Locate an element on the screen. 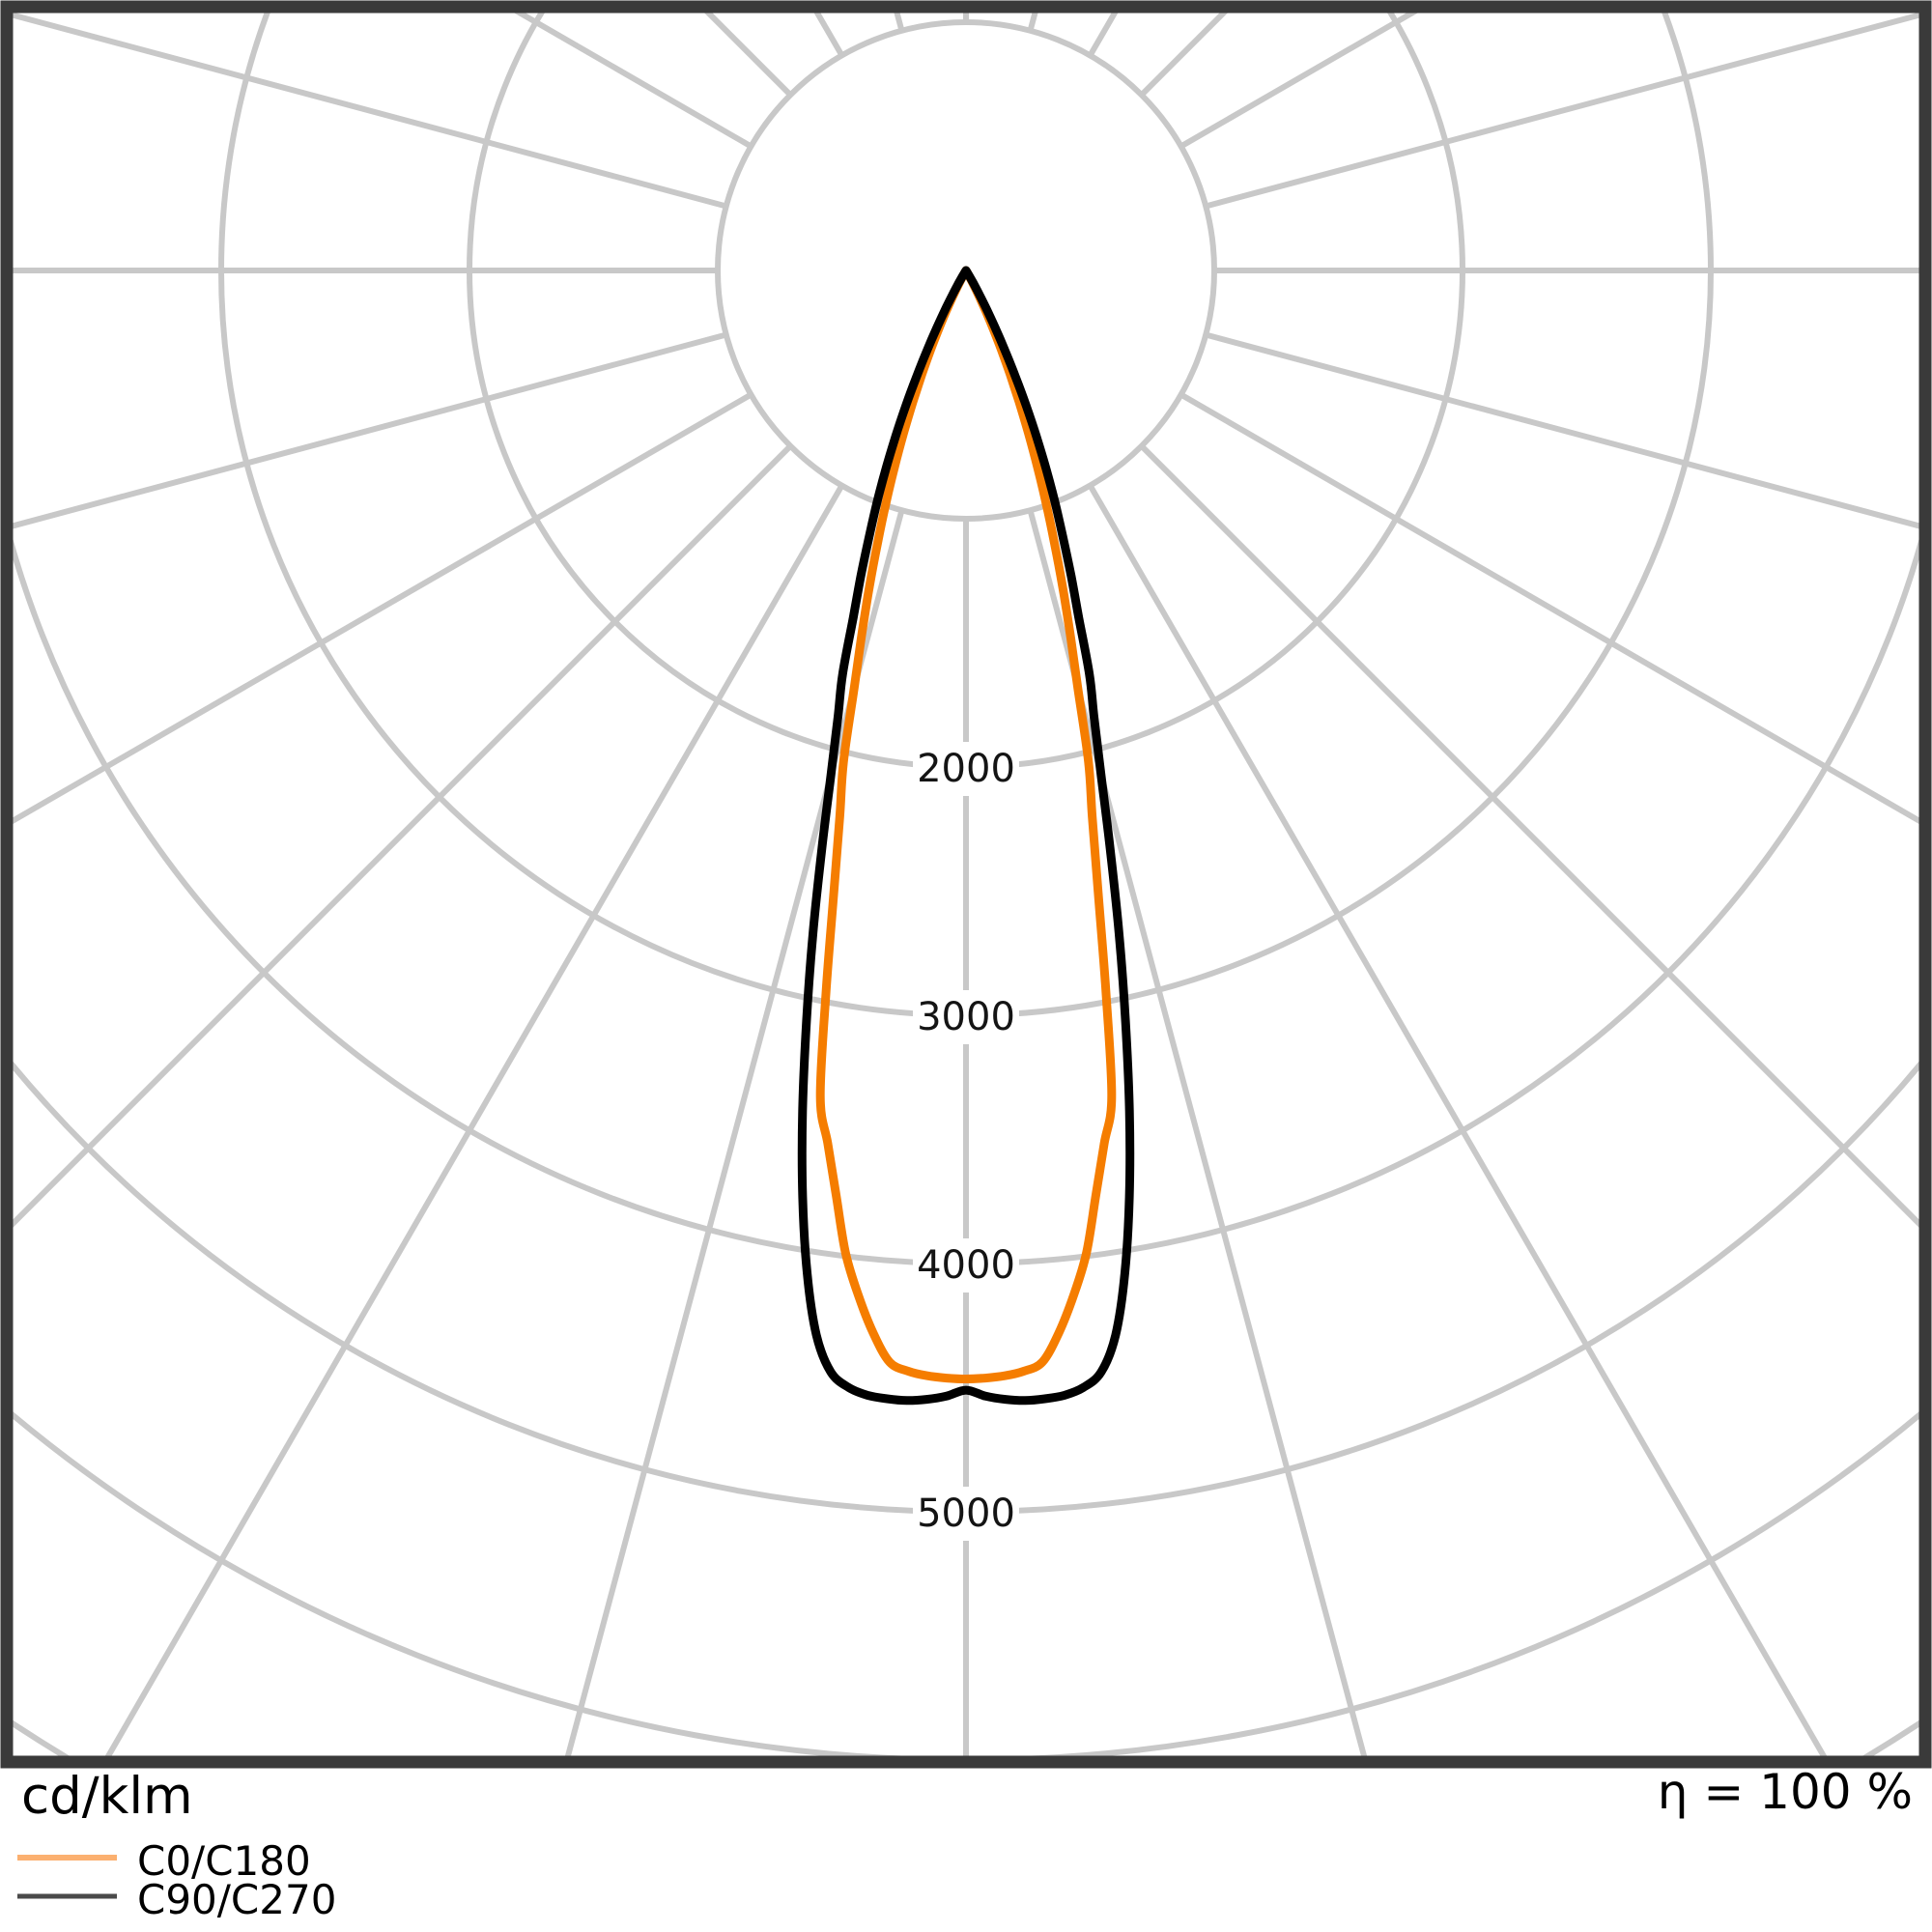 The height and width of the screenshot is (1932, 1932). ring-label: 2000 is located at coordinates (966, 769).